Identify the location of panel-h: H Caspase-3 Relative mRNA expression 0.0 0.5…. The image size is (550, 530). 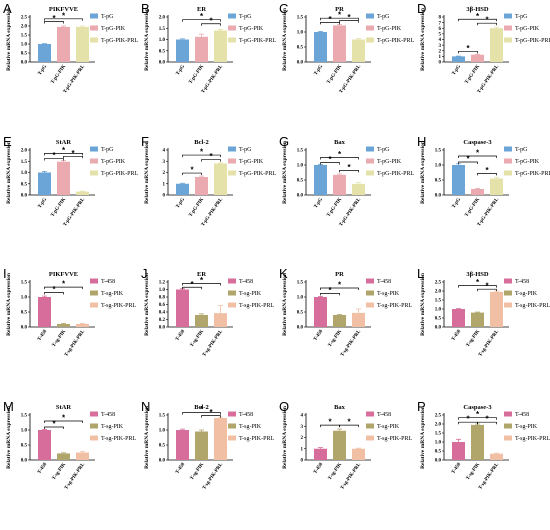
(483, 181).